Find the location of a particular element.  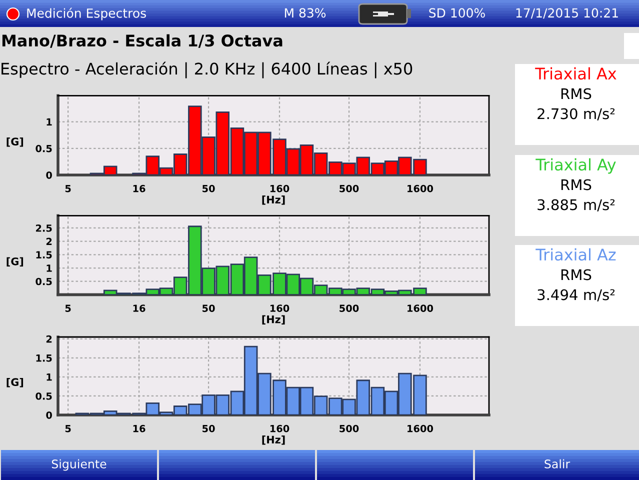

text: SD 100% is located at coordinates (457, 13).